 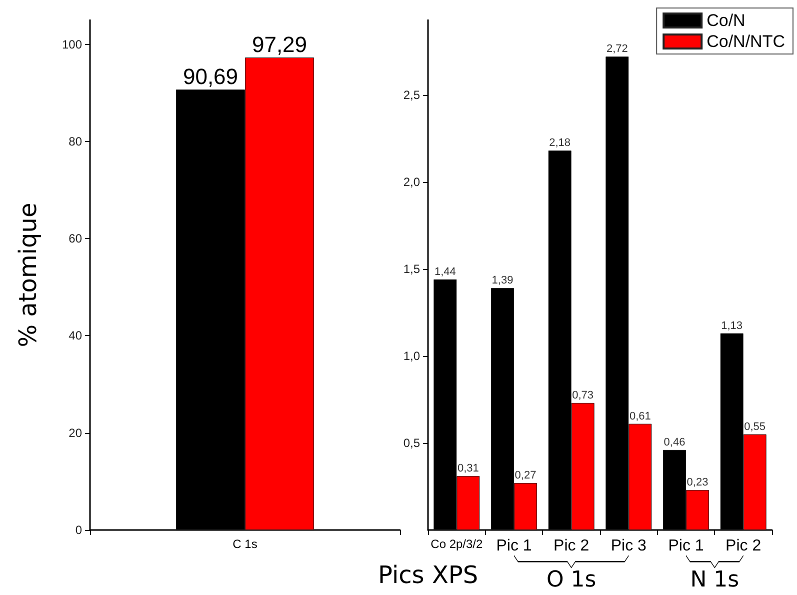 What do you see at coordinates (732, 326) in the screenshot?
I see `data-label: 1,13` at bounding box center [732, 326].